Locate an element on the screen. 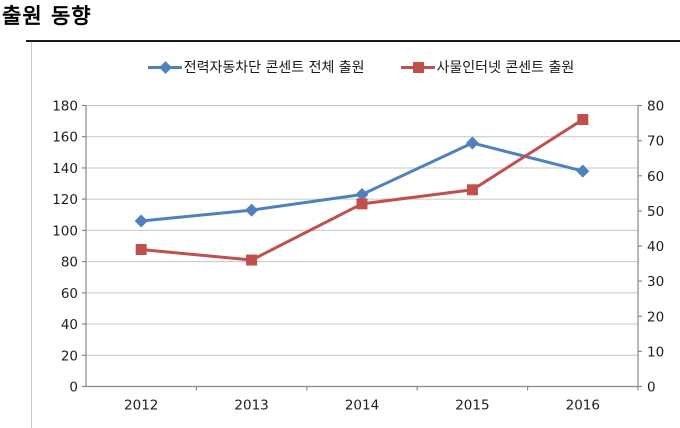  legend-diamond-marker-icon is located at coordinates (164, 67).